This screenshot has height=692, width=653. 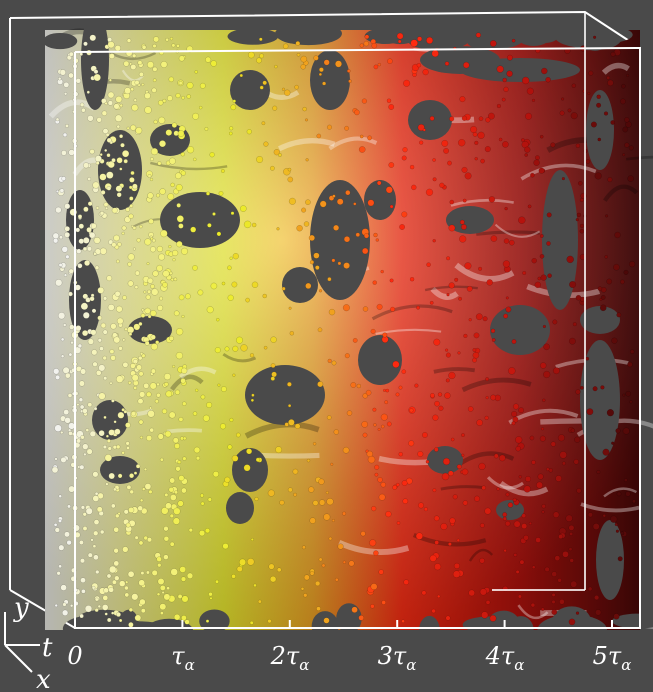 I want to click on tick-label-4: 4τα, so click(x=505, y=658).